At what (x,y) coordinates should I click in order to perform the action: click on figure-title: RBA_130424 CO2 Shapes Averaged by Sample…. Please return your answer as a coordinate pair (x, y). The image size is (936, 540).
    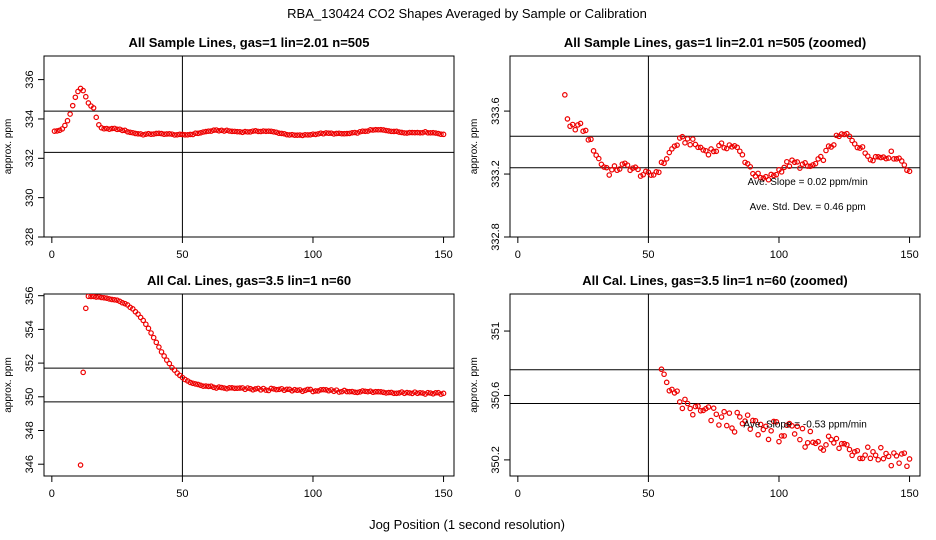
    Looking at the image, I should click on (467, 13).